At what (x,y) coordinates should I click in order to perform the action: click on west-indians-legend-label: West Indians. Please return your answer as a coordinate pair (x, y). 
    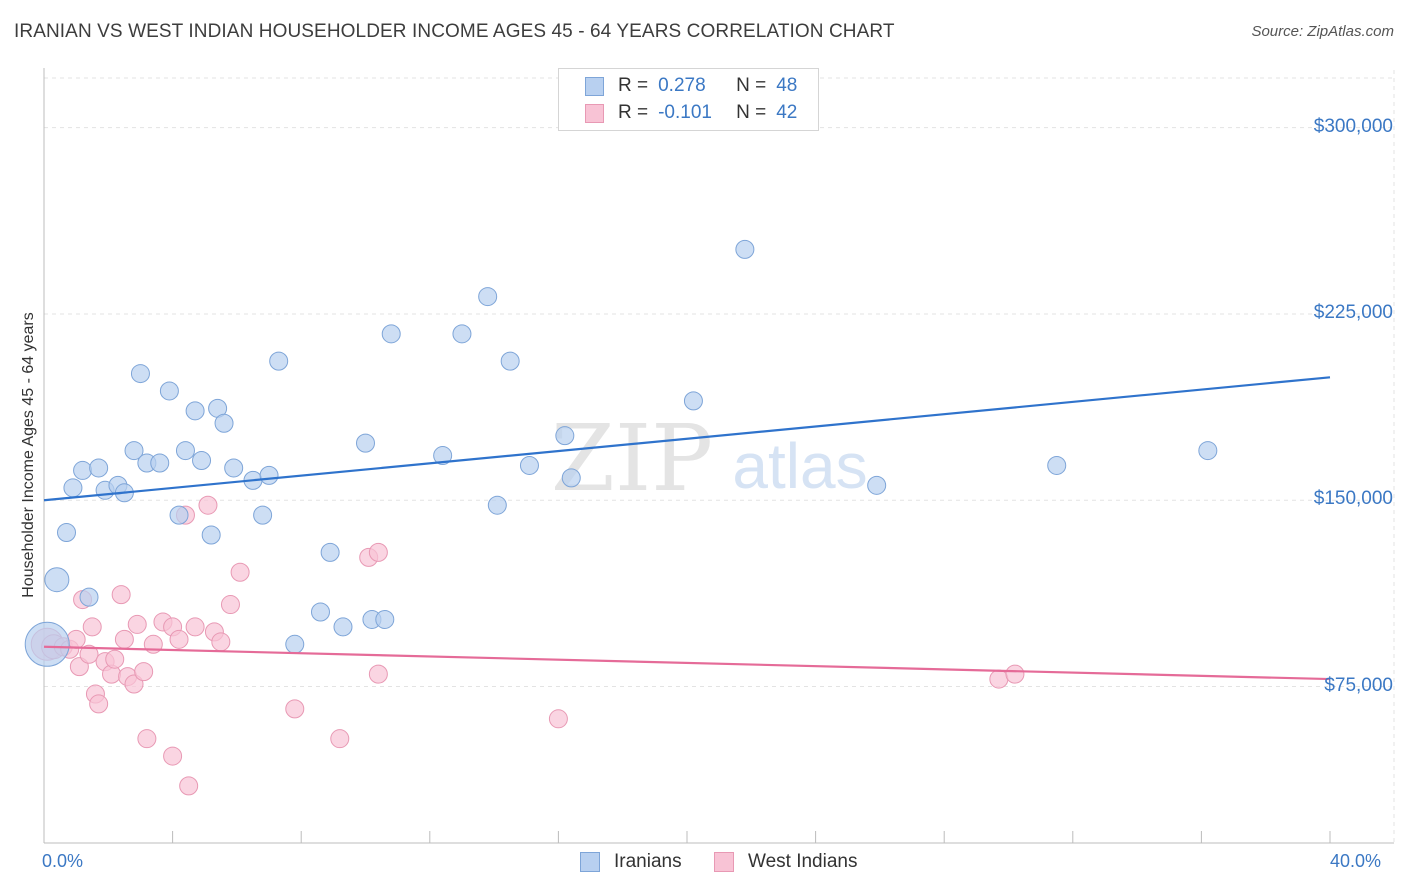
    Looking at the image, I should click on (803, 861).